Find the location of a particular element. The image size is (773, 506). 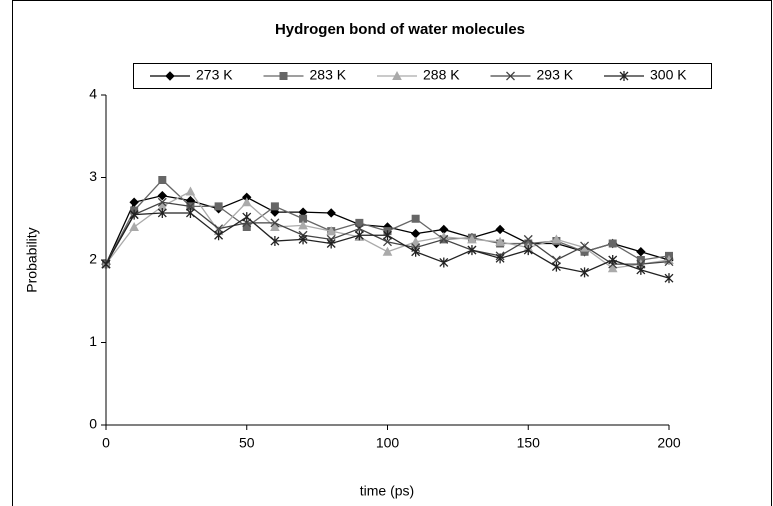

legend-label: 288 K is located at coordinates (441, 75).